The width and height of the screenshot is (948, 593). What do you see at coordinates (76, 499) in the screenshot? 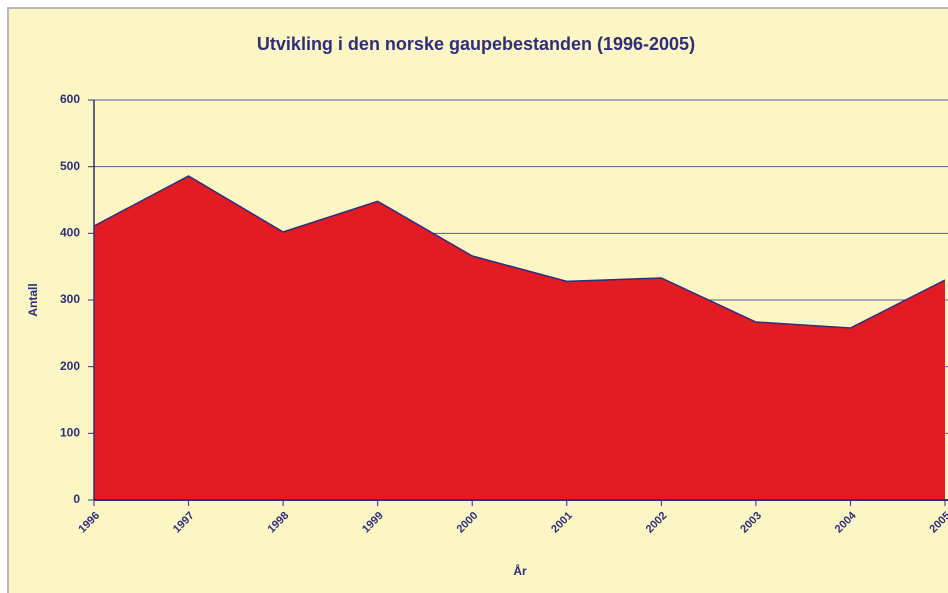
I see `y-tick-label: 0` at bounding box center [76, 499].